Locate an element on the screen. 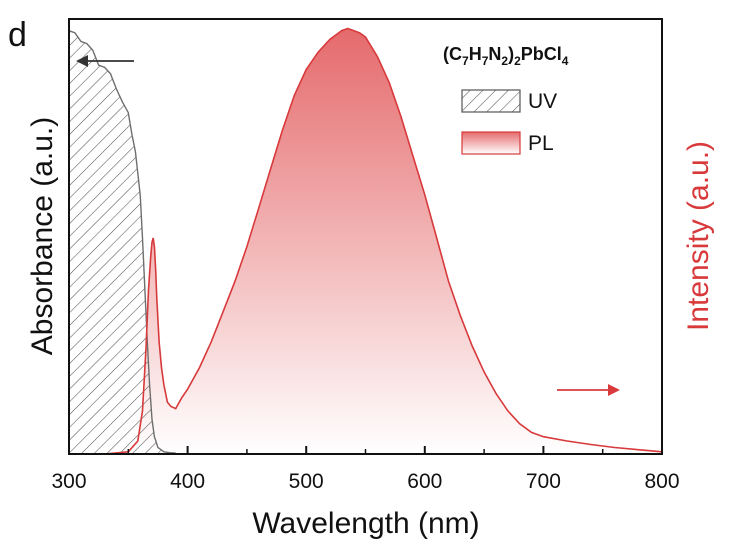  legend-swatch-pl is located at coordinates (491, 143).